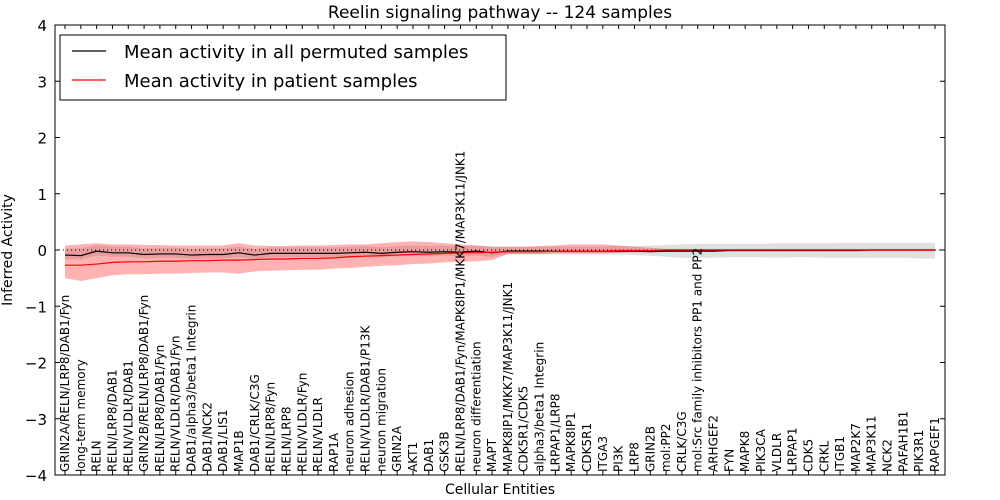  I want to click on category-label: DAB1/LIS1, so click(223, 440).